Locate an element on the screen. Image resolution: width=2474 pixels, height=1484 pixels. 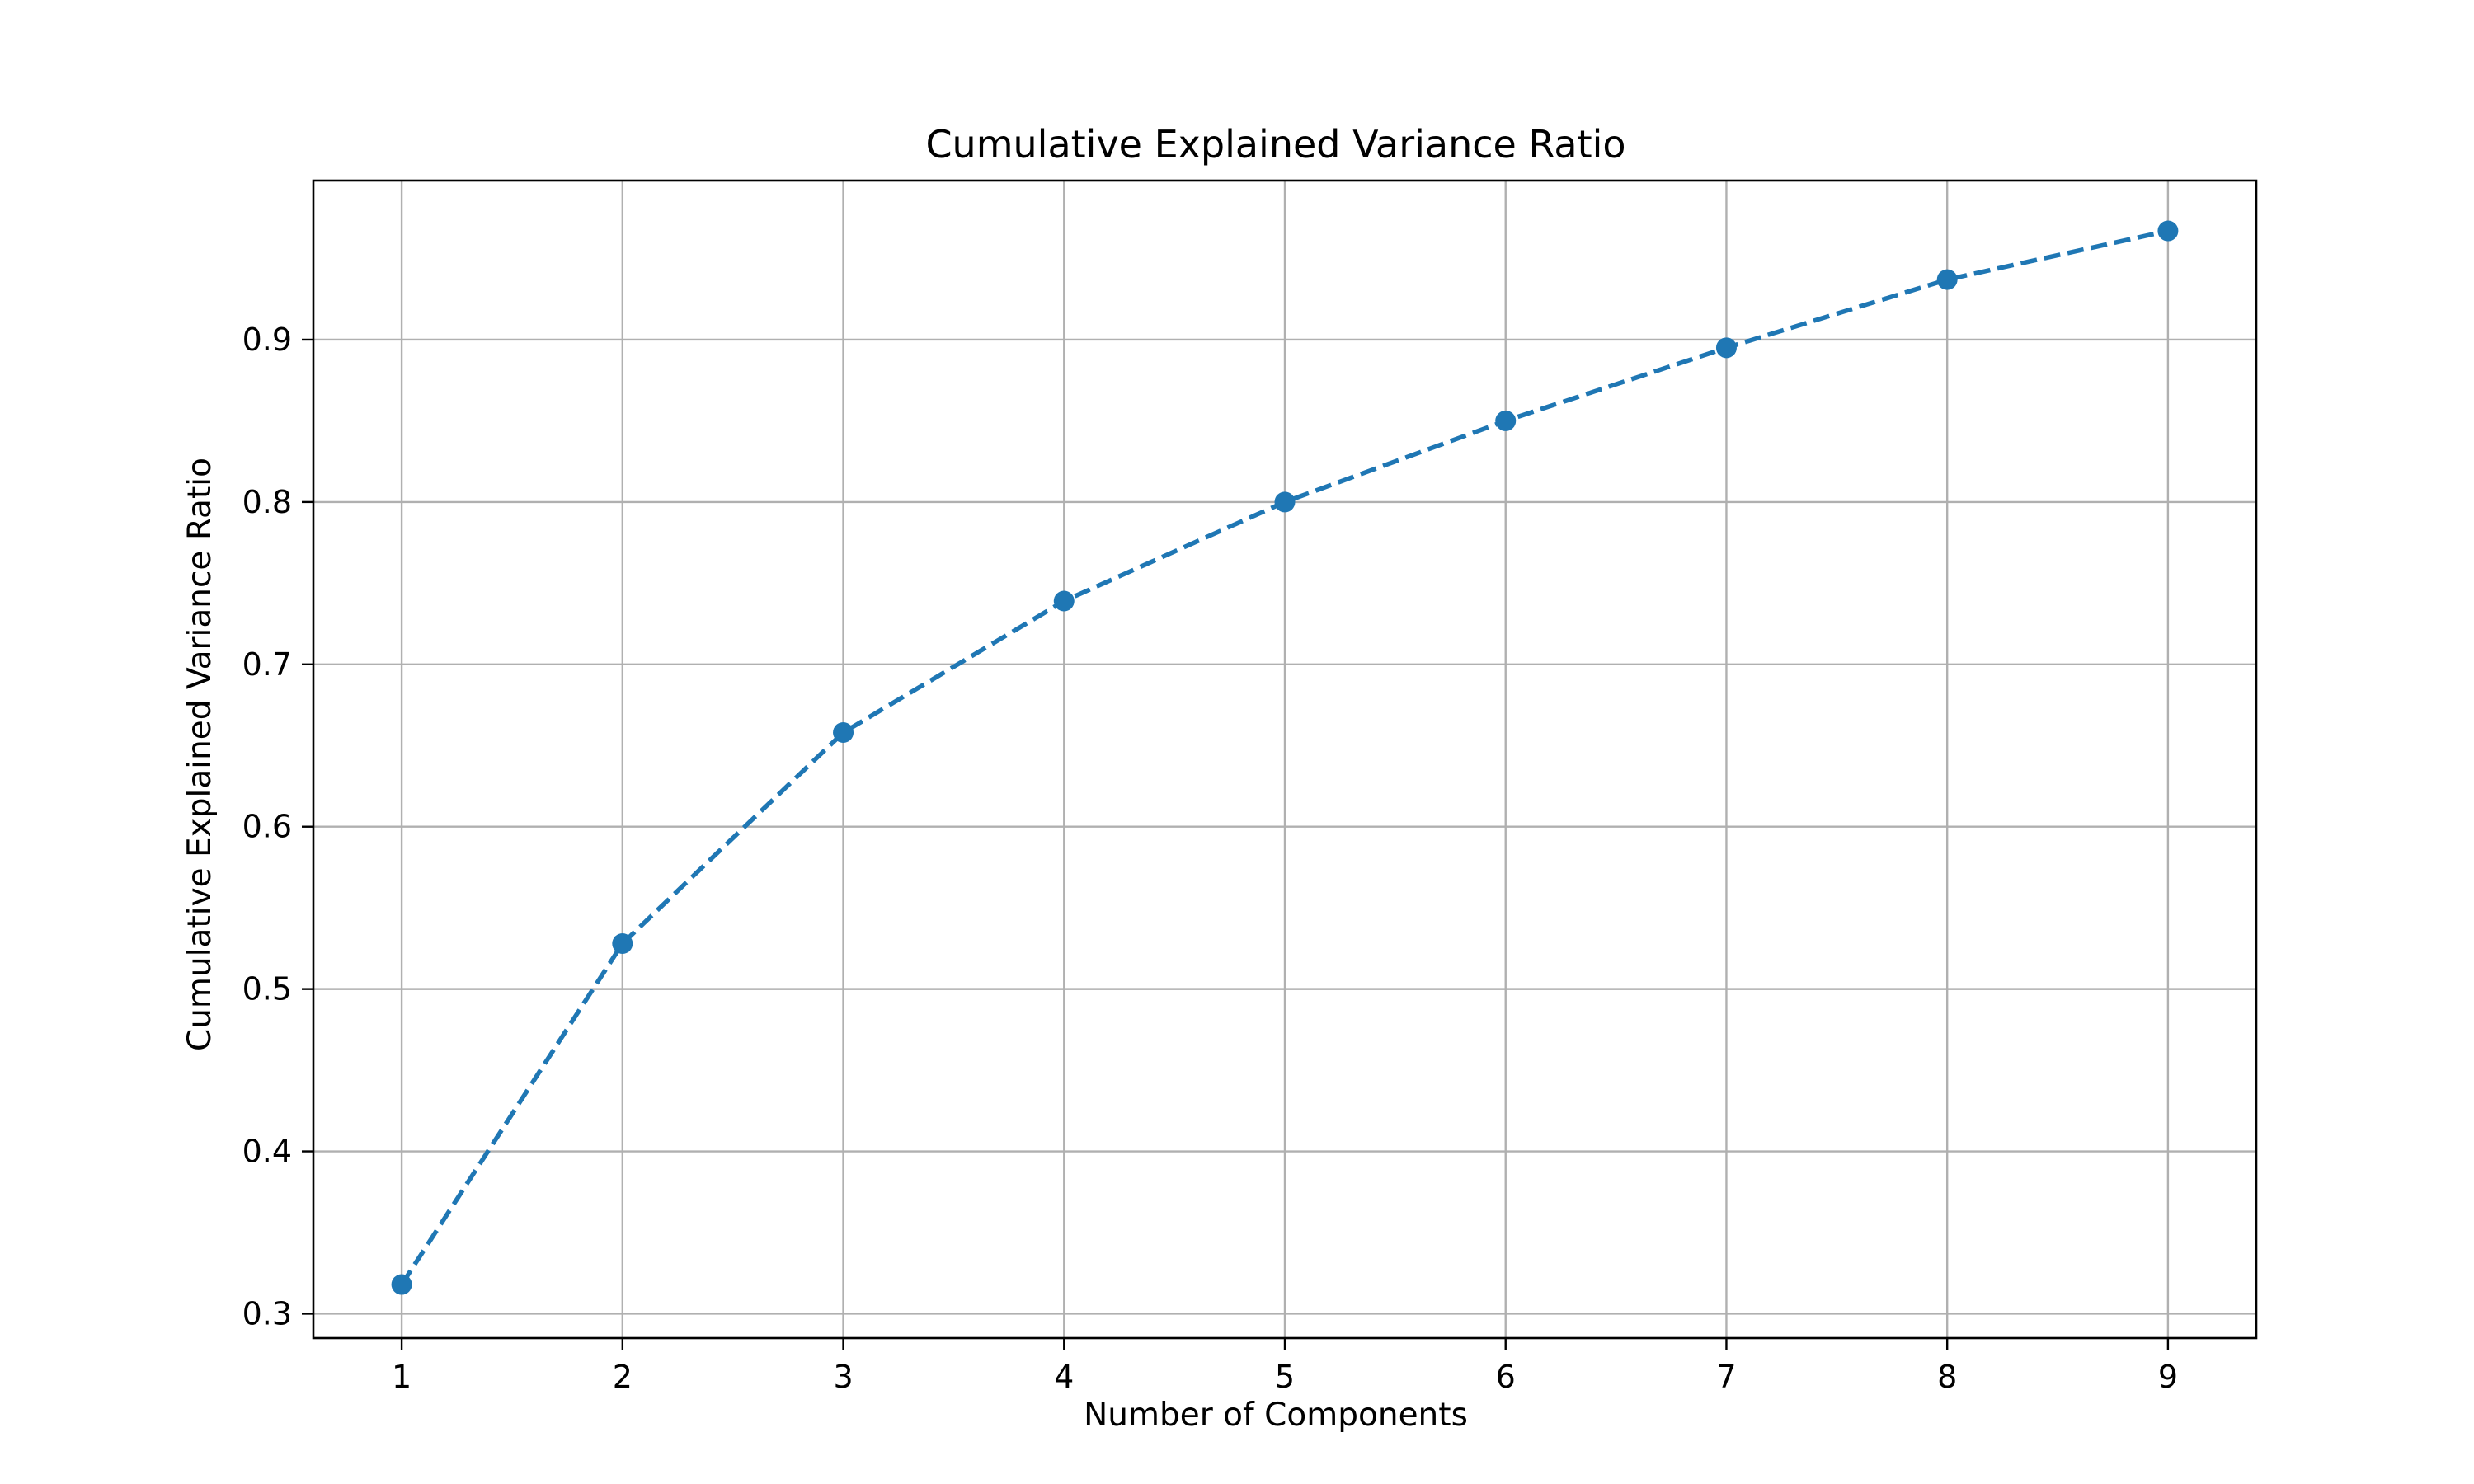
x-tick-label: 5 is located at coordinates (1285, 1377).